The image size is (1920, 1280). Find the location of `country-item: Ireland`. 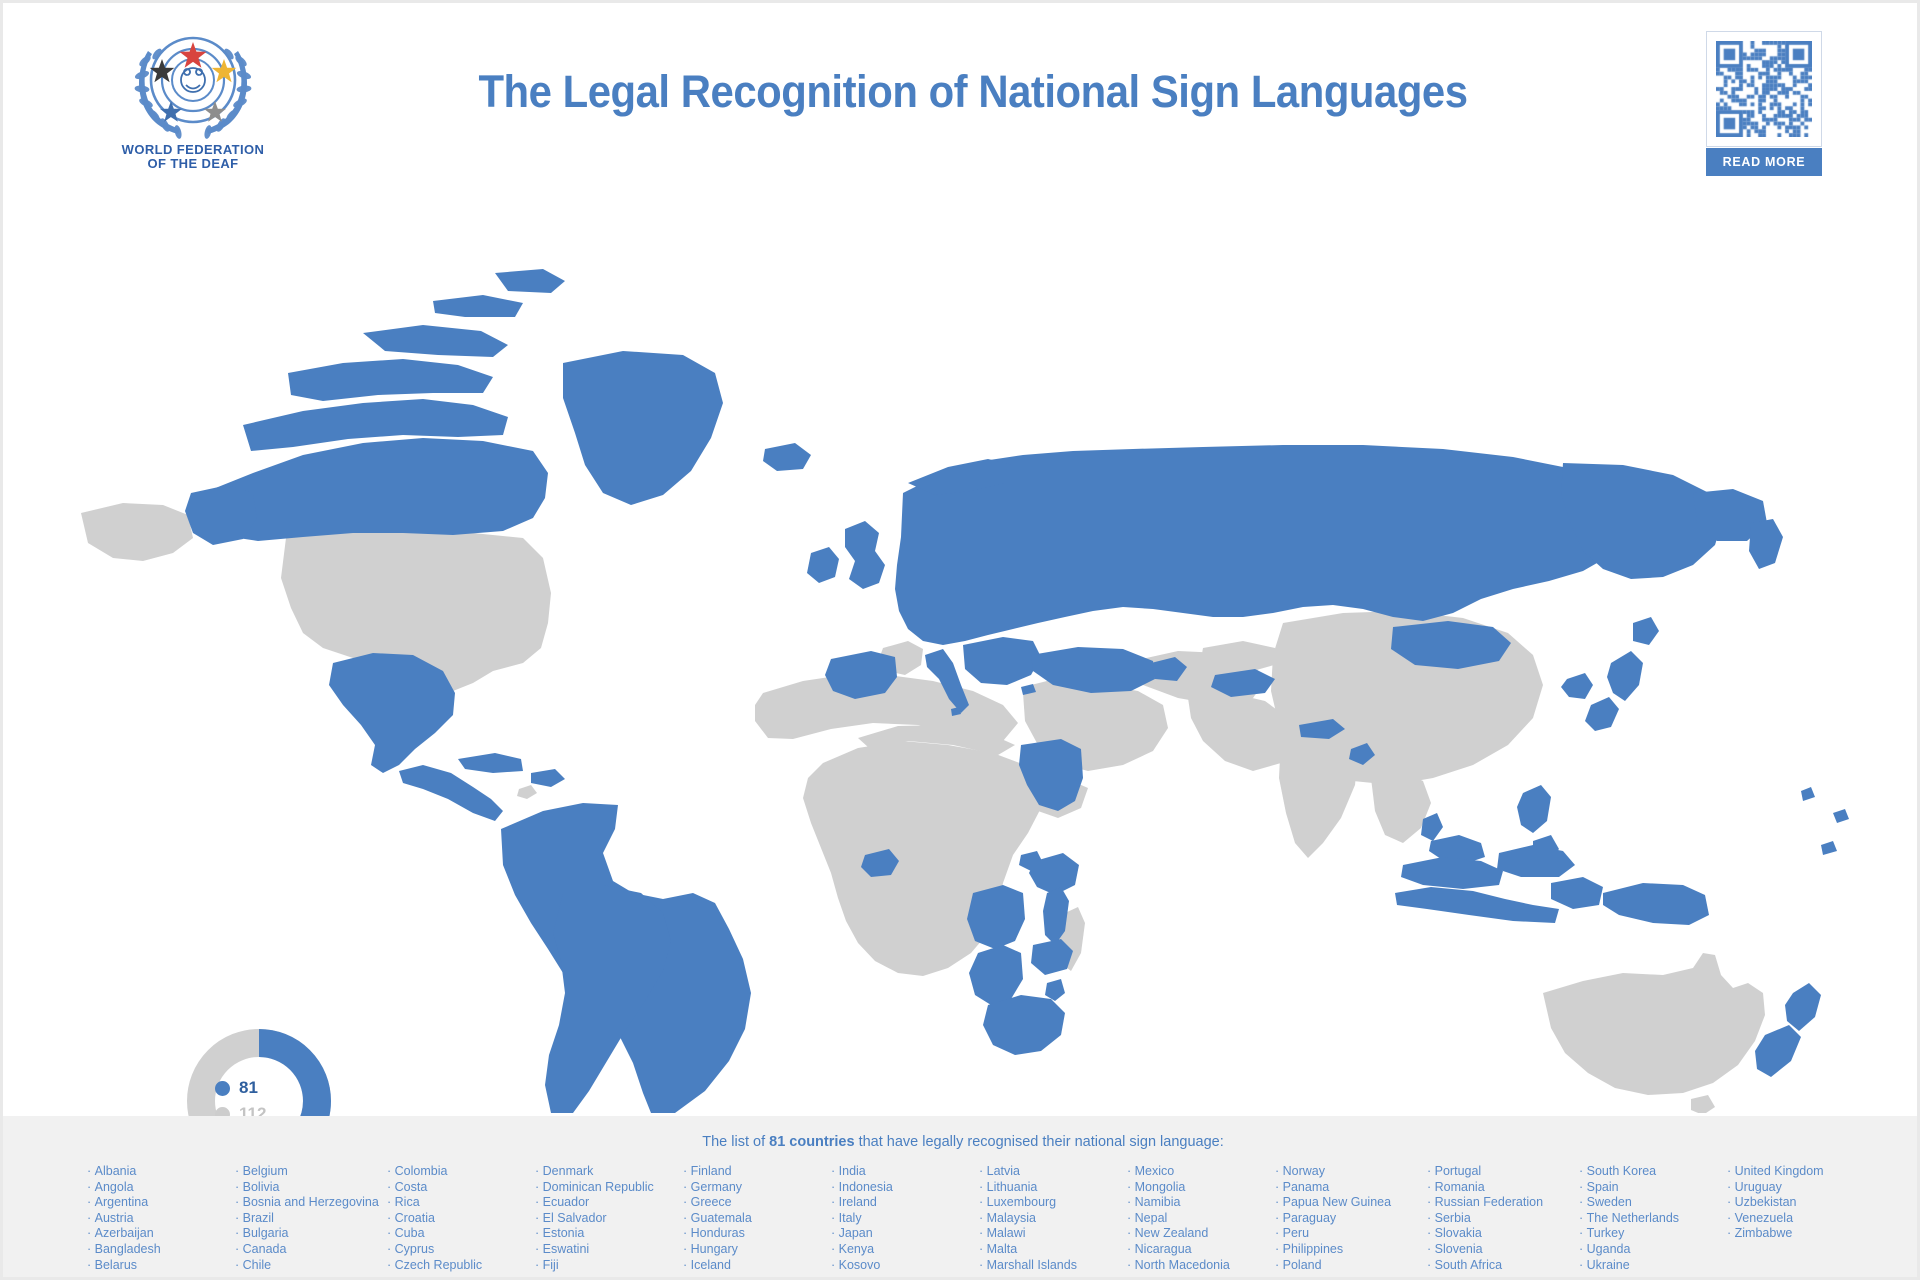

country-item: Ireland is located at coordinates (905, 1203).